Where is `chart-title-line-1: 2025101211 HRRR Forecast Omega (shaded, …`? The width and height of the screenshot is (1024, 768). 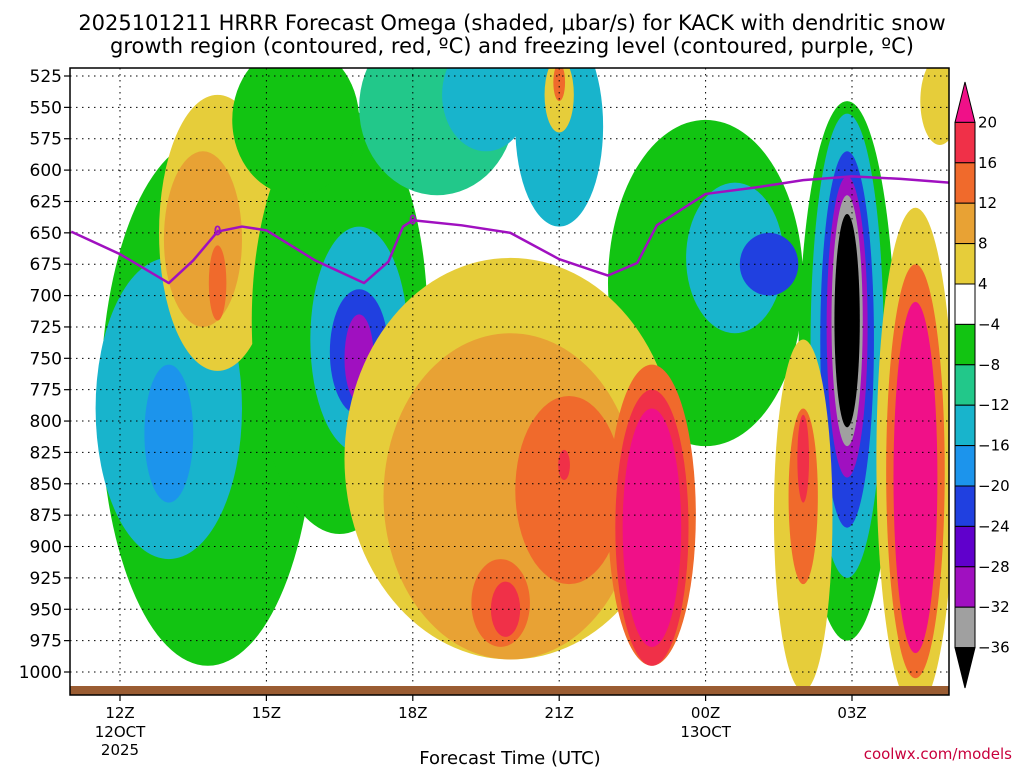 chart-title-line-1: 2025101211 HRRR Forecast Omega (shaded, … is located at coordinates (511, 23).